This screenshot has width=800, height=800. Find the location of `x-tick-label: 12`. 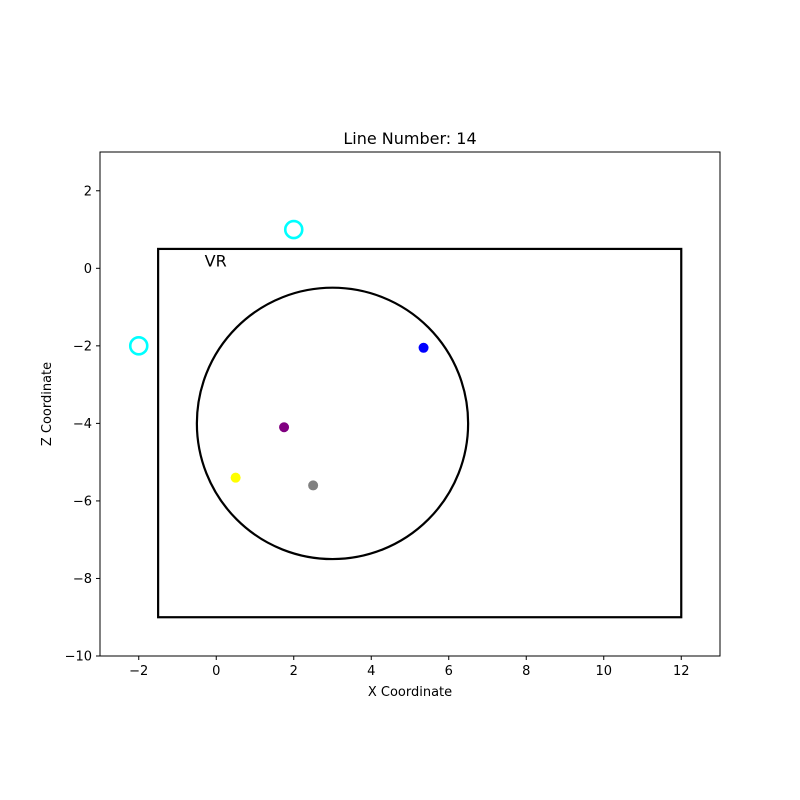

x-tick-label: 12 is located at coordinates (681, 671).